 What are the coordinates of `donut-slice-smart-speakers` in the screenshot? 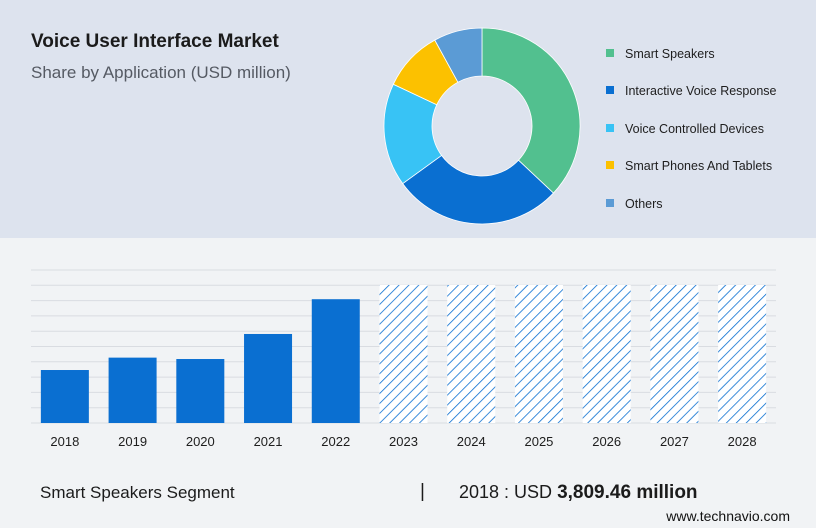 It's located at (531, 110).